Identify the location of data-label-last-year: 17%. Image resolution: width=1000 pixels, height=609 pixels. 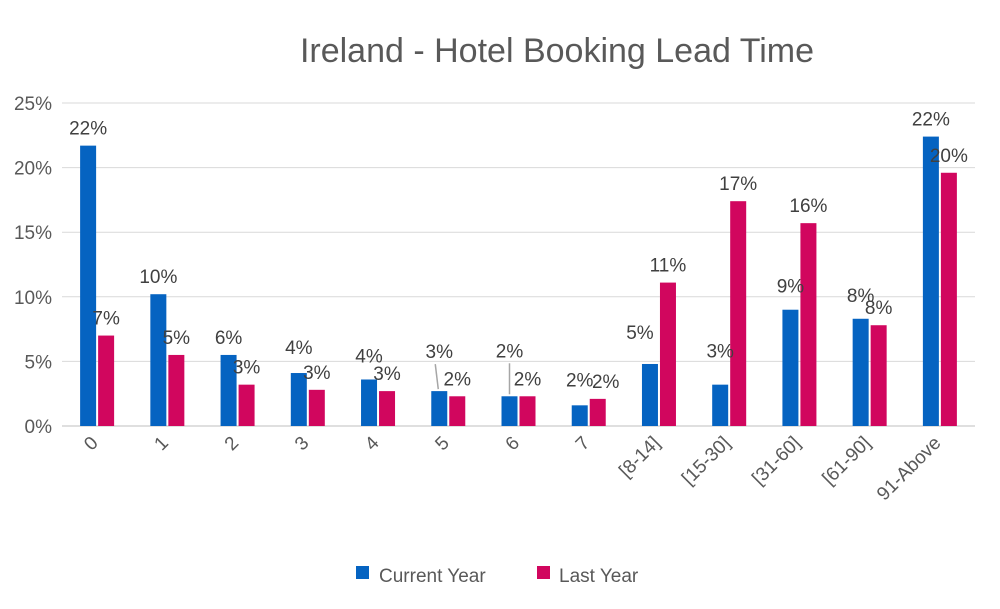
(738, 184).